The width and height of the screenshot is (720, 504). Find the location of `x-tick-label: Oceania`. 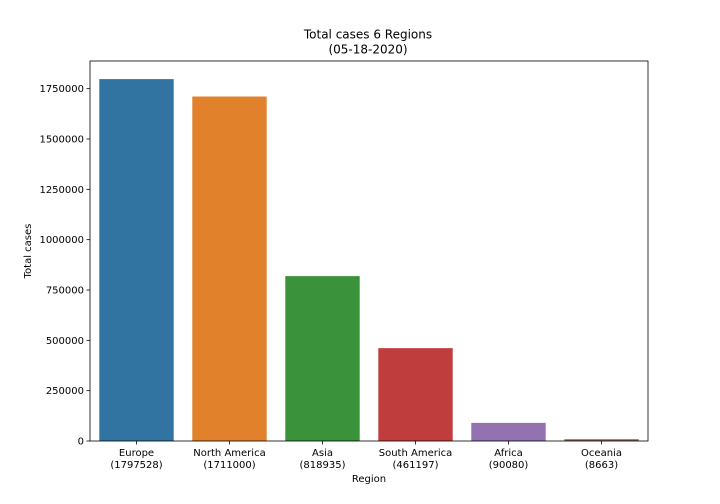

x-tick-label: Oceania is located at coordinates (601, 453).